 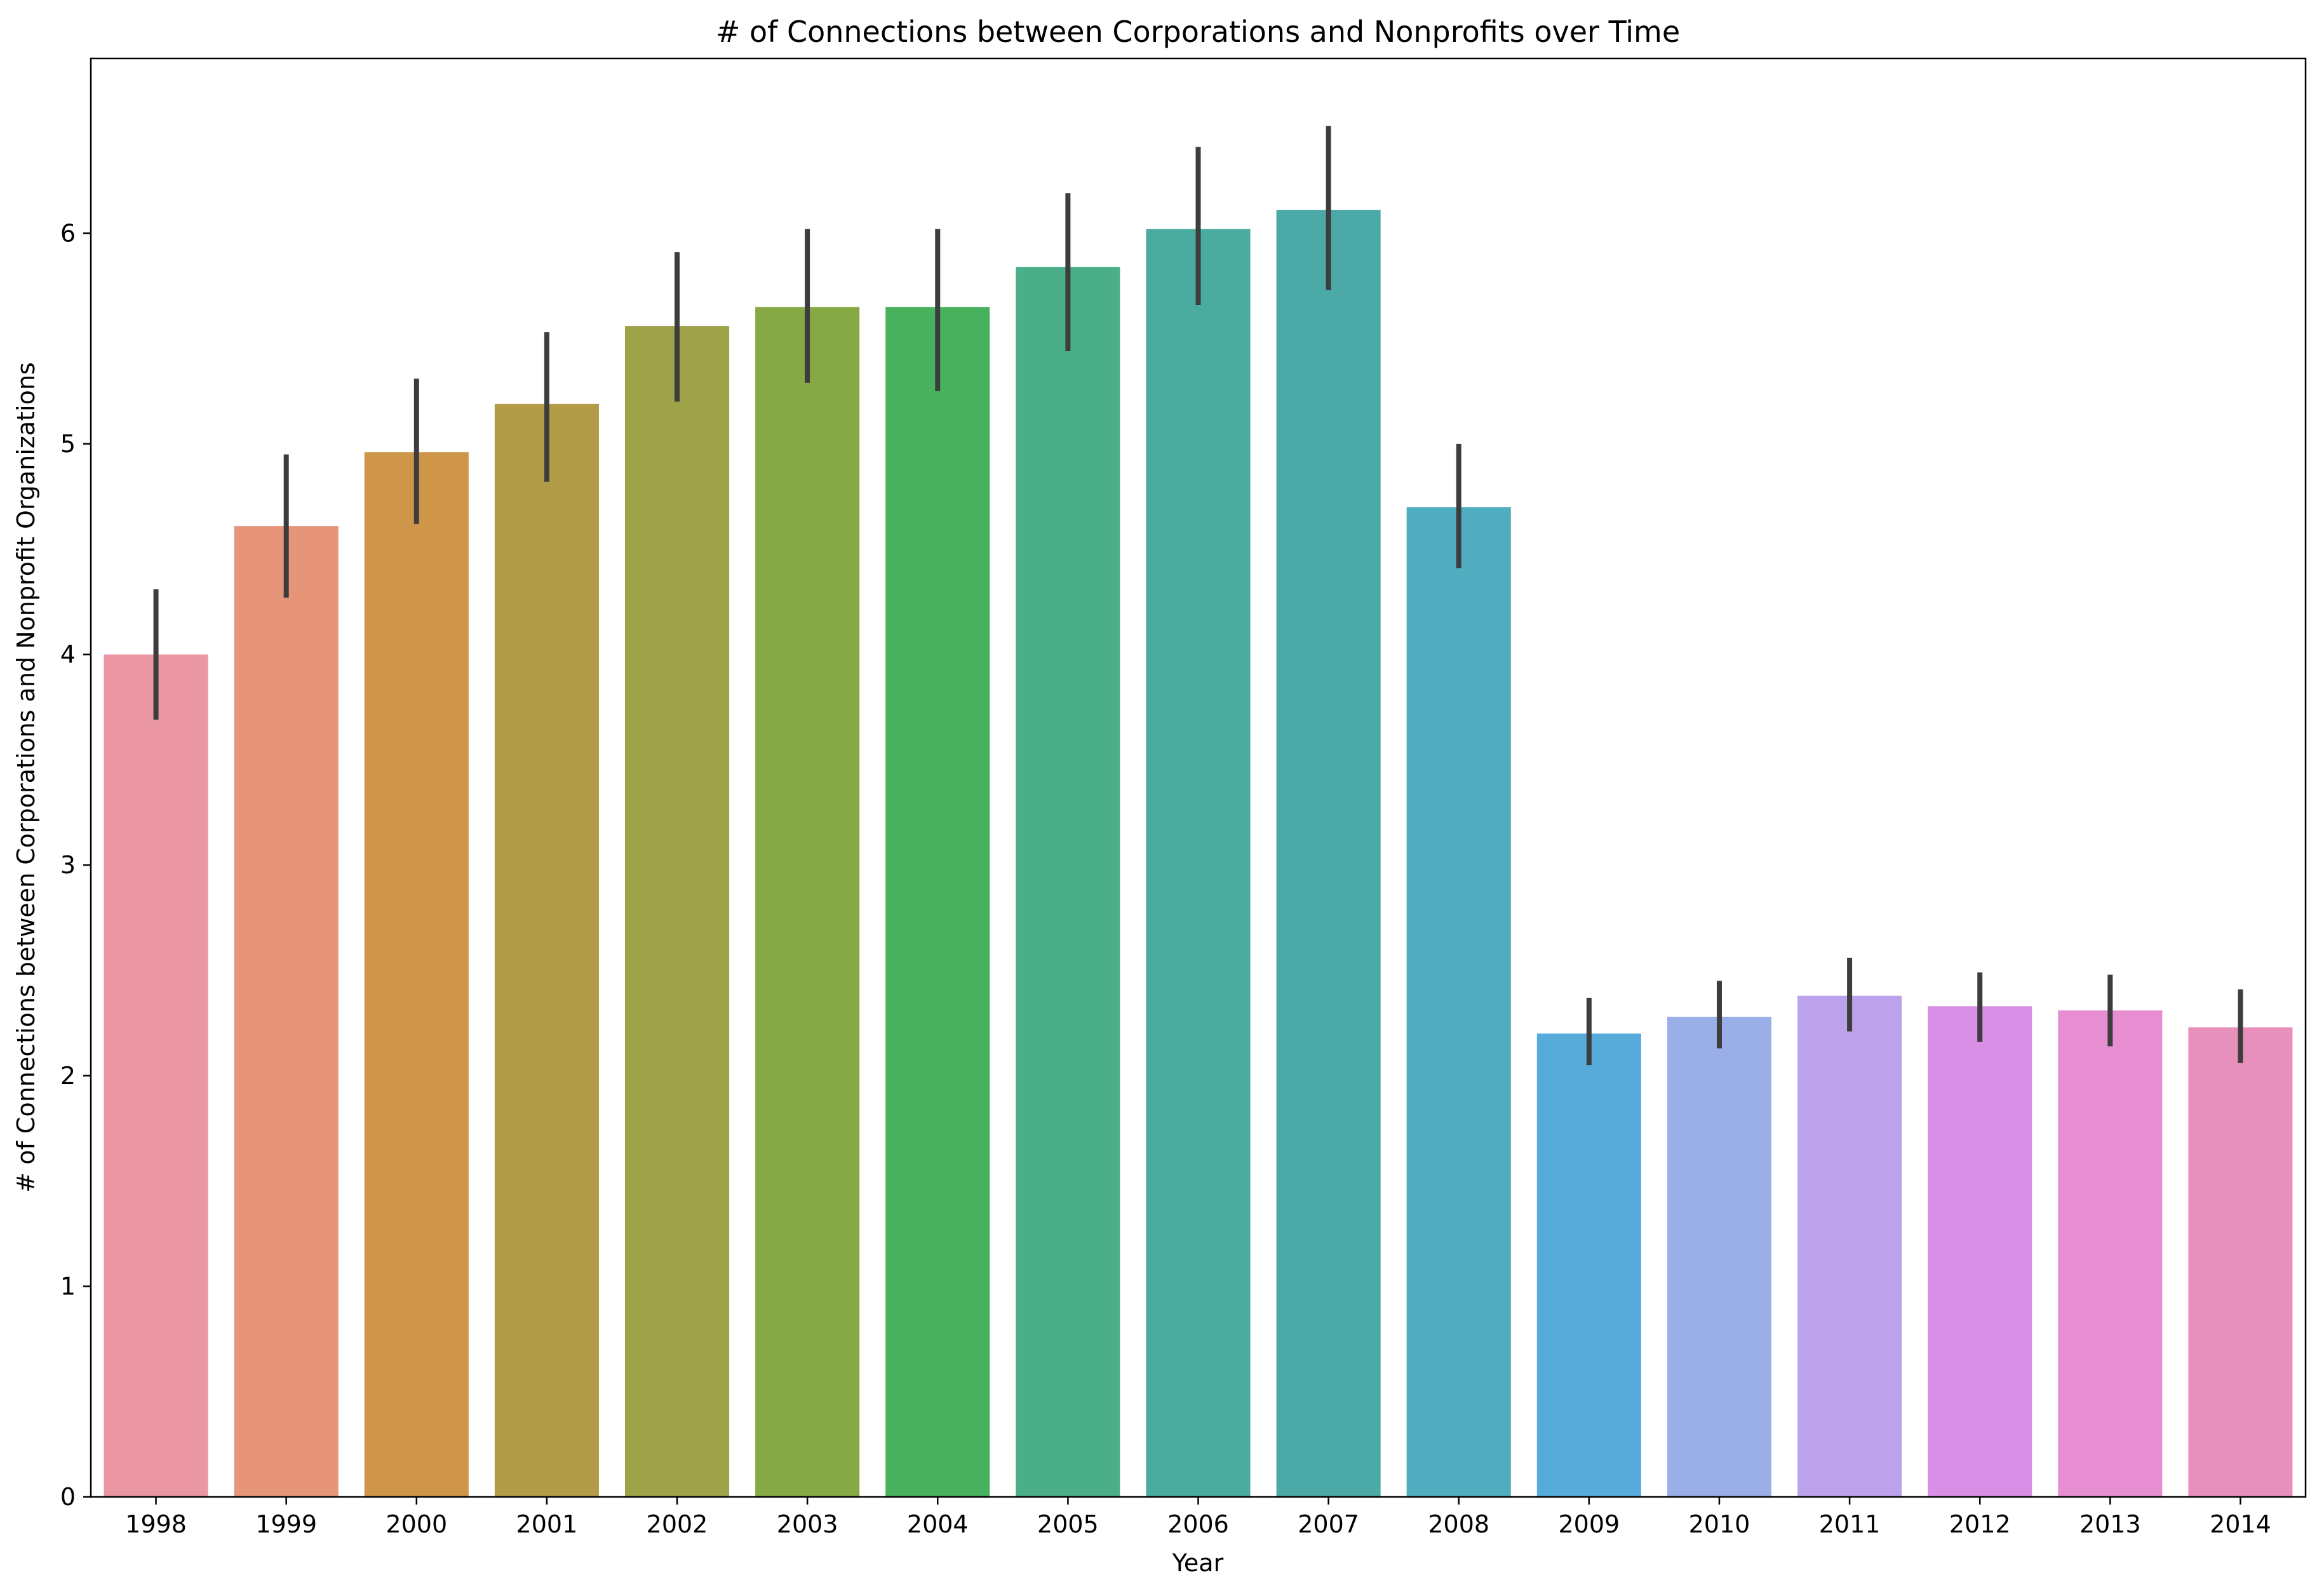 What do you see at coordinates (1329, 1524) in the screenshot?
I see `x-tick-label: 2007` at bounding box center [1329, 1524].